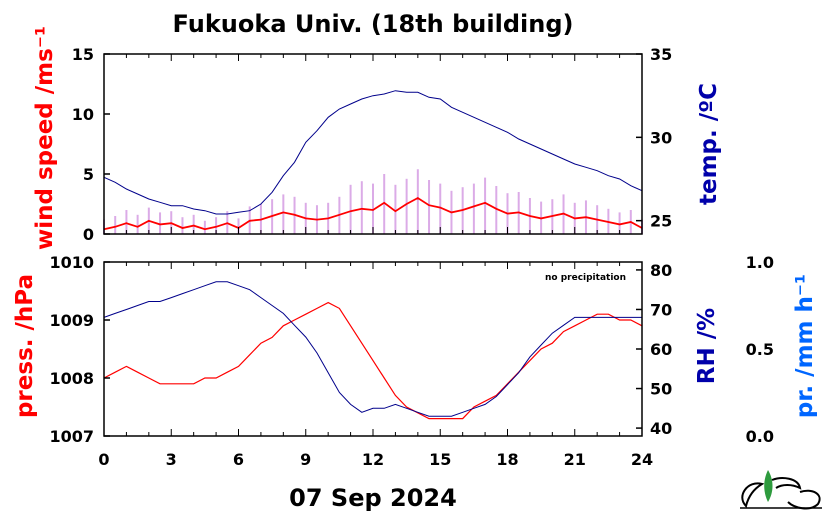 This screenshot has width=834, height=524. Describe the element at coordinates (661, 270) in the screenshot. I see `y-tick-label-rh: 80` at that location.